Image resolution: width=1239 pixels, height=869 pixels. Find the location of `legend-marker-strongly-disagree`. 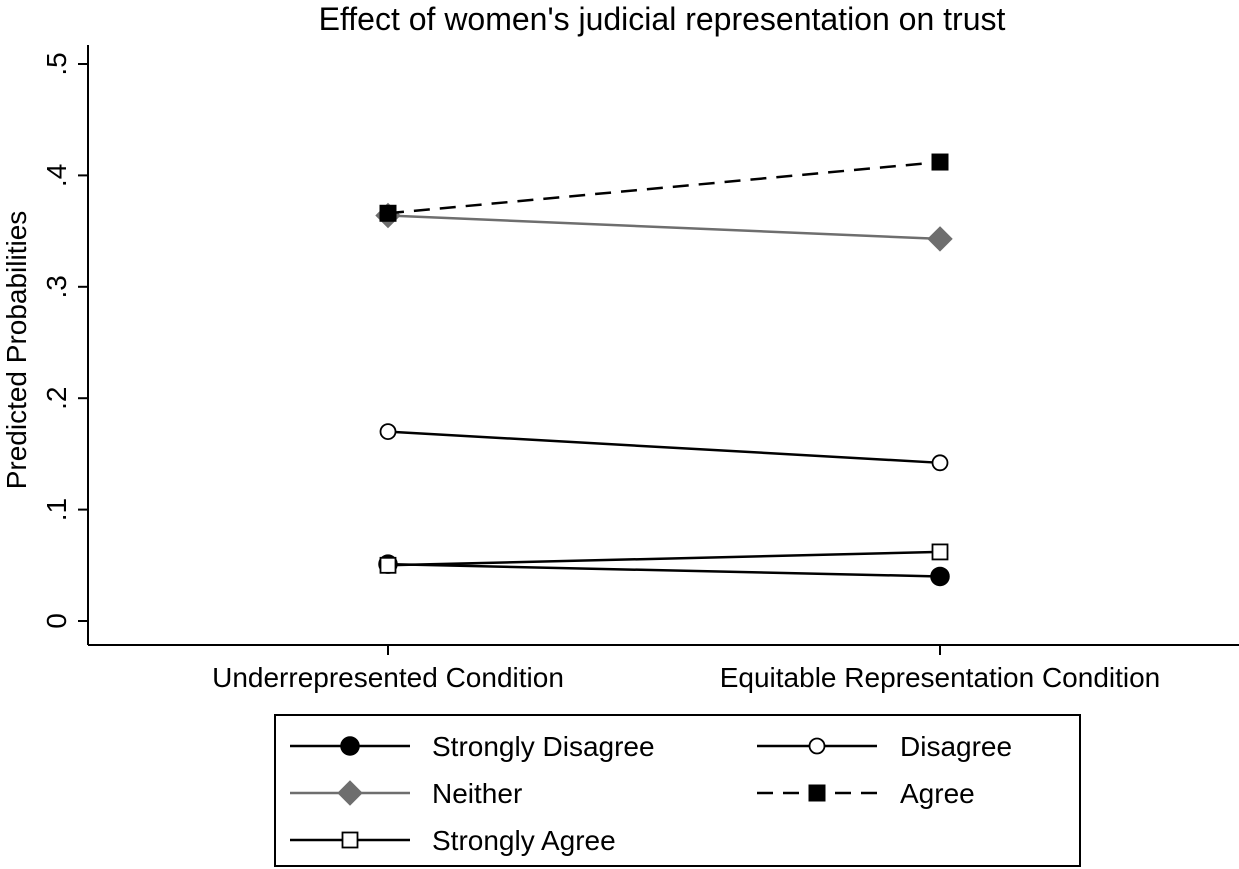

legend-marker-strongly-disagree is located at coordinates (350, 746).